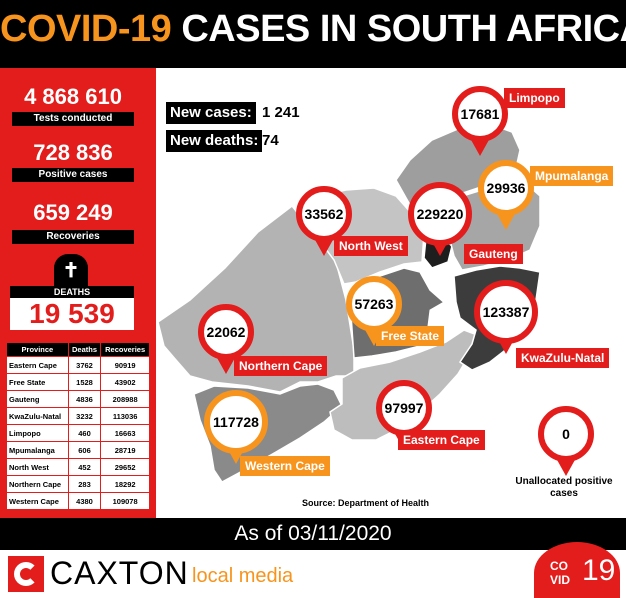 The image size is (626, 598). What do you see at coordinates (125, 382) in the screenshot?
I see `cell-recoveries: 43902` at bounding box center [125, 382].